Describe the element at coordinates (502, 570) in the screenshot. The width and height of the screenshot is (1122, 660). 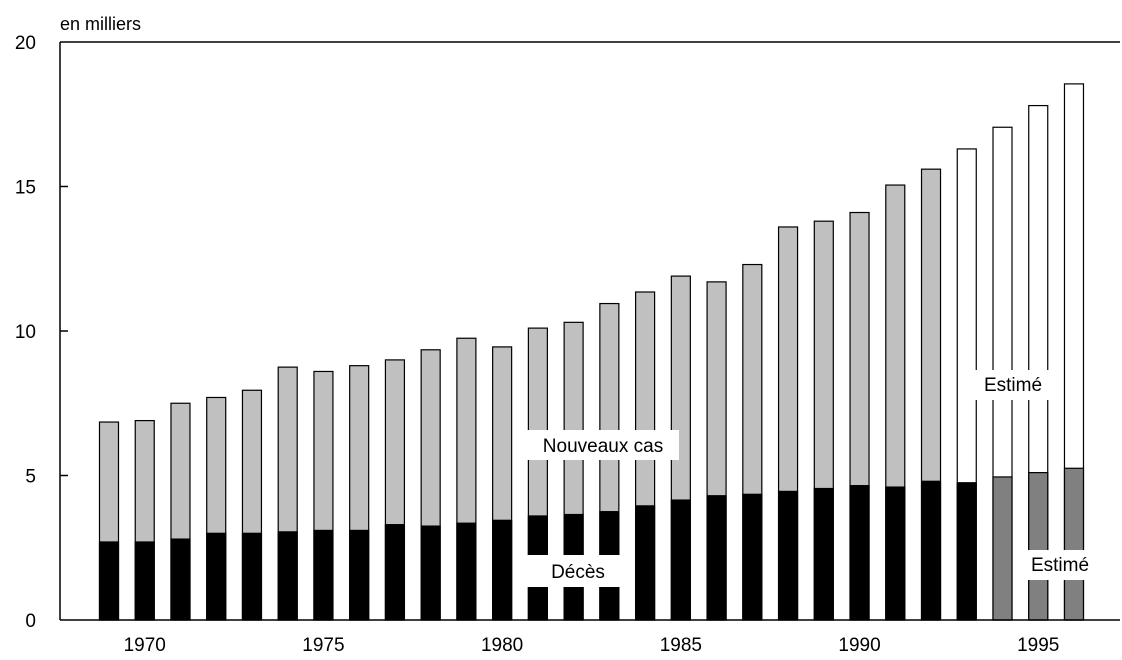
I see `bar-deaths-1980` at that location.